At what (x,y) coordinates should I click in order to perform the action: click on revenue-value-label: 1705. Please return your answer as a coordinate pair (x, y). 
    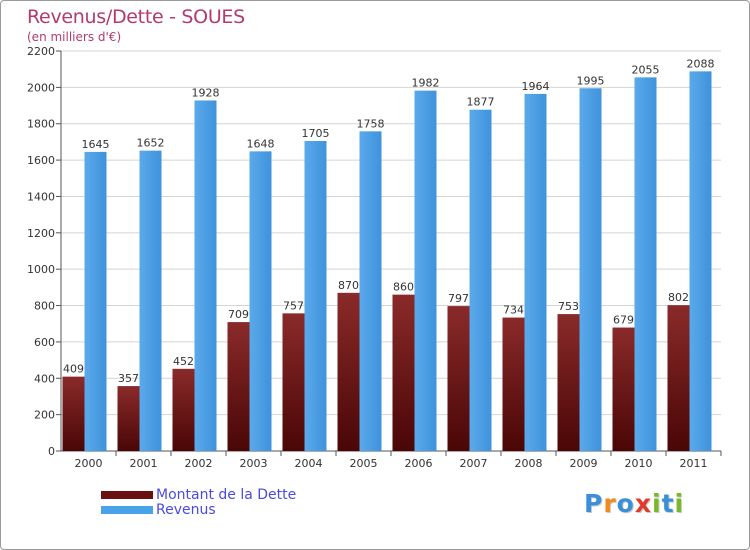
    Looking at the image, I should click on (316, 133).